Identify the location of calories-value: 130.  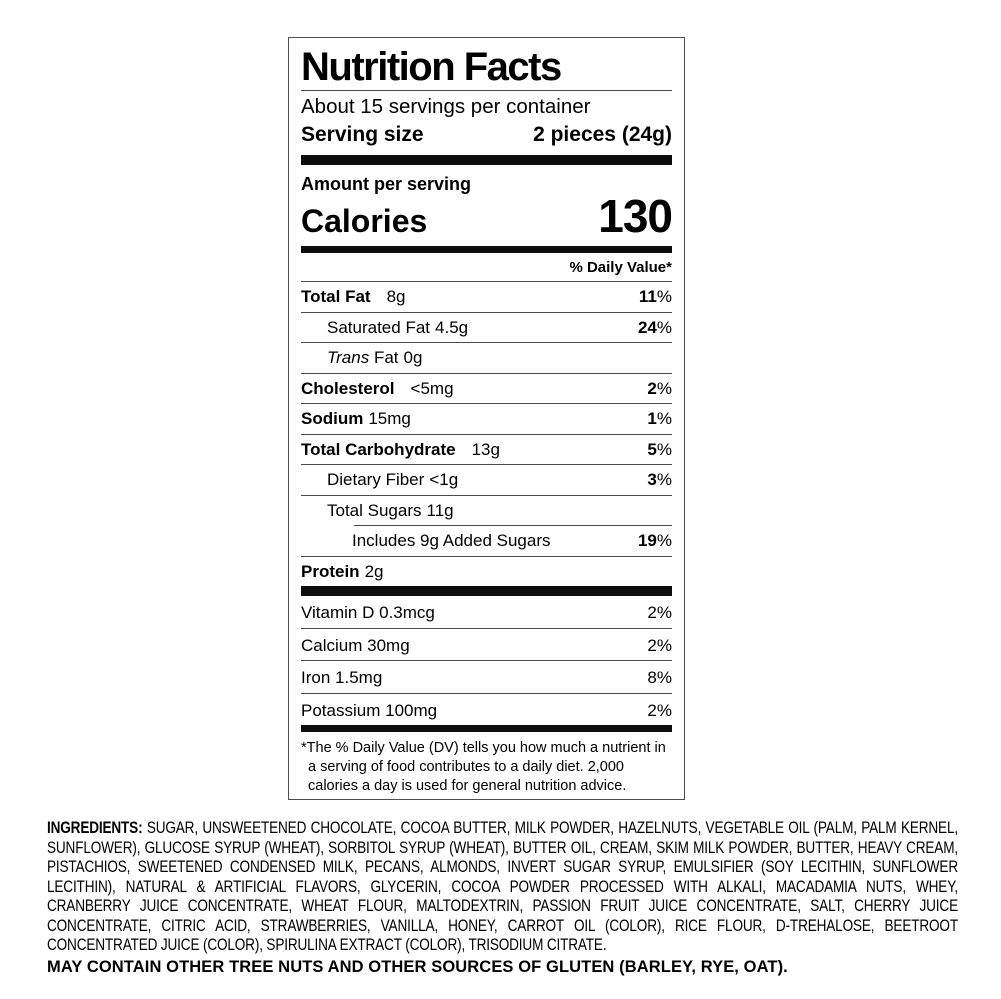
(635, 216).